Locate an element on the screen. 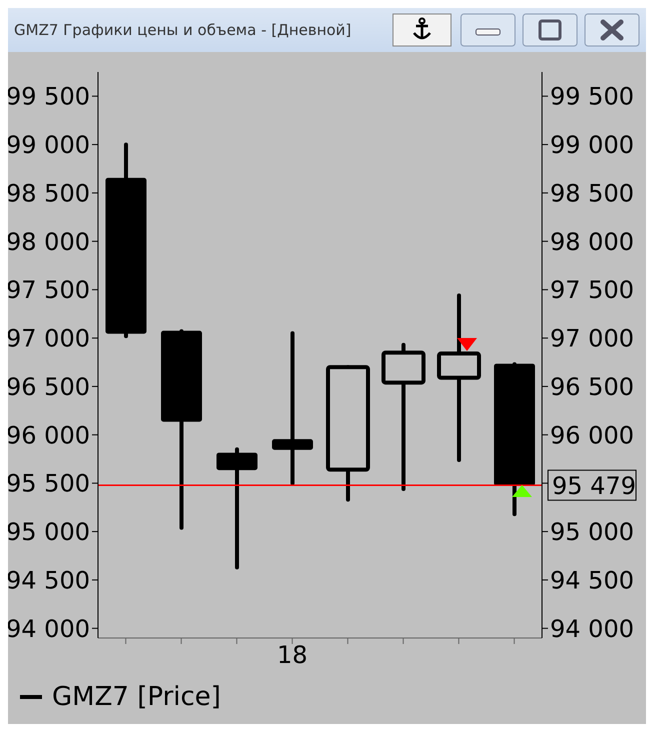 The height and width of the screenshot is (754, 654). y-tick-label: 97 000 is located at coordinates (48, 338).